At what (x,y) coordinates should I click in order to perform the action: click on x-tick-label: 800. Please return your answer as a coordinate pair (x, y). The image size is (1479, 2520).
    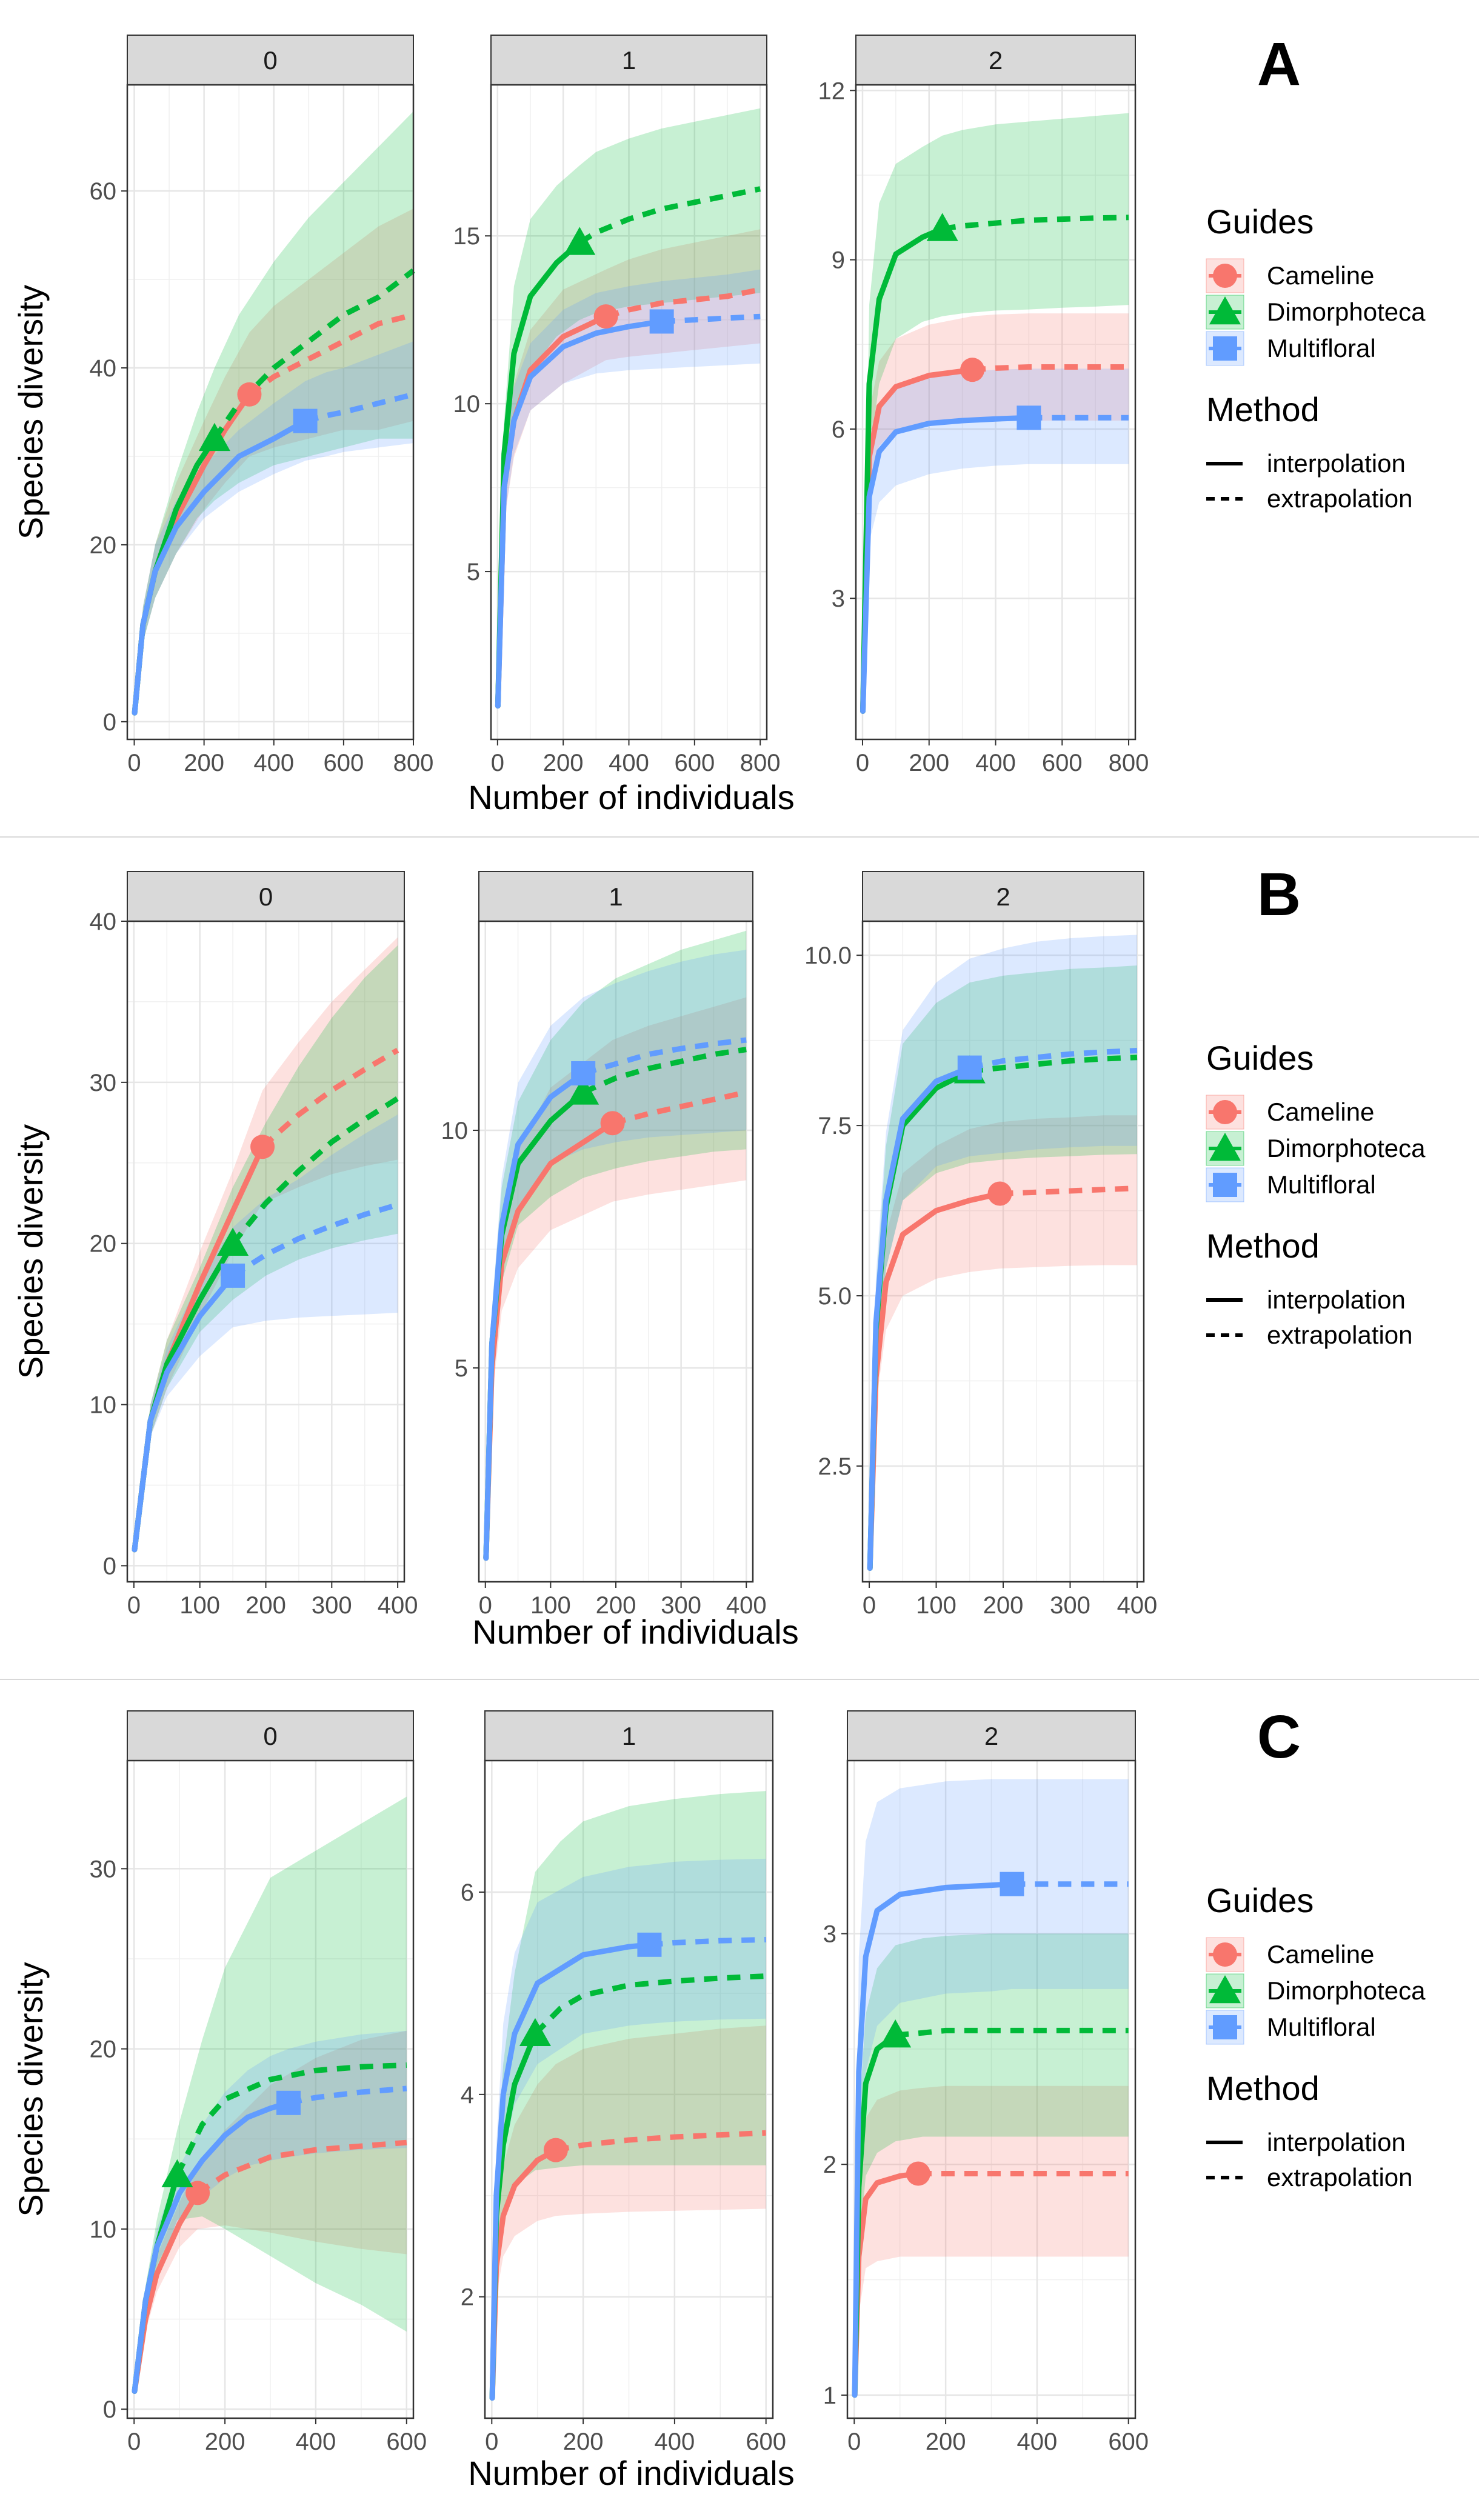
    Looking at the image, I should click on (413, 763).